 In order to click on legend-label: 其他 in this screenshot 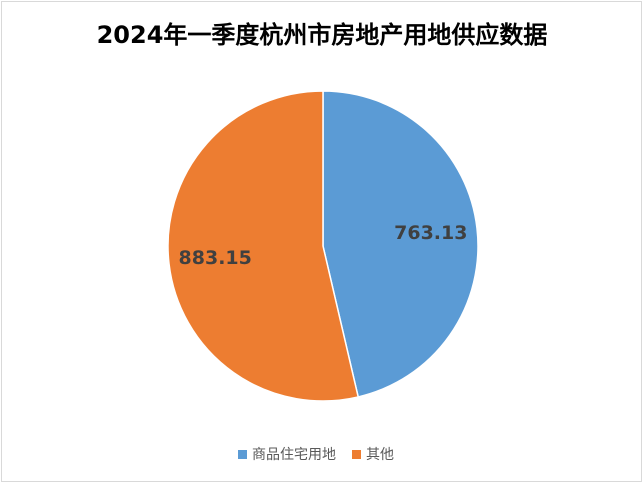, I will do `click(380, 455)`.